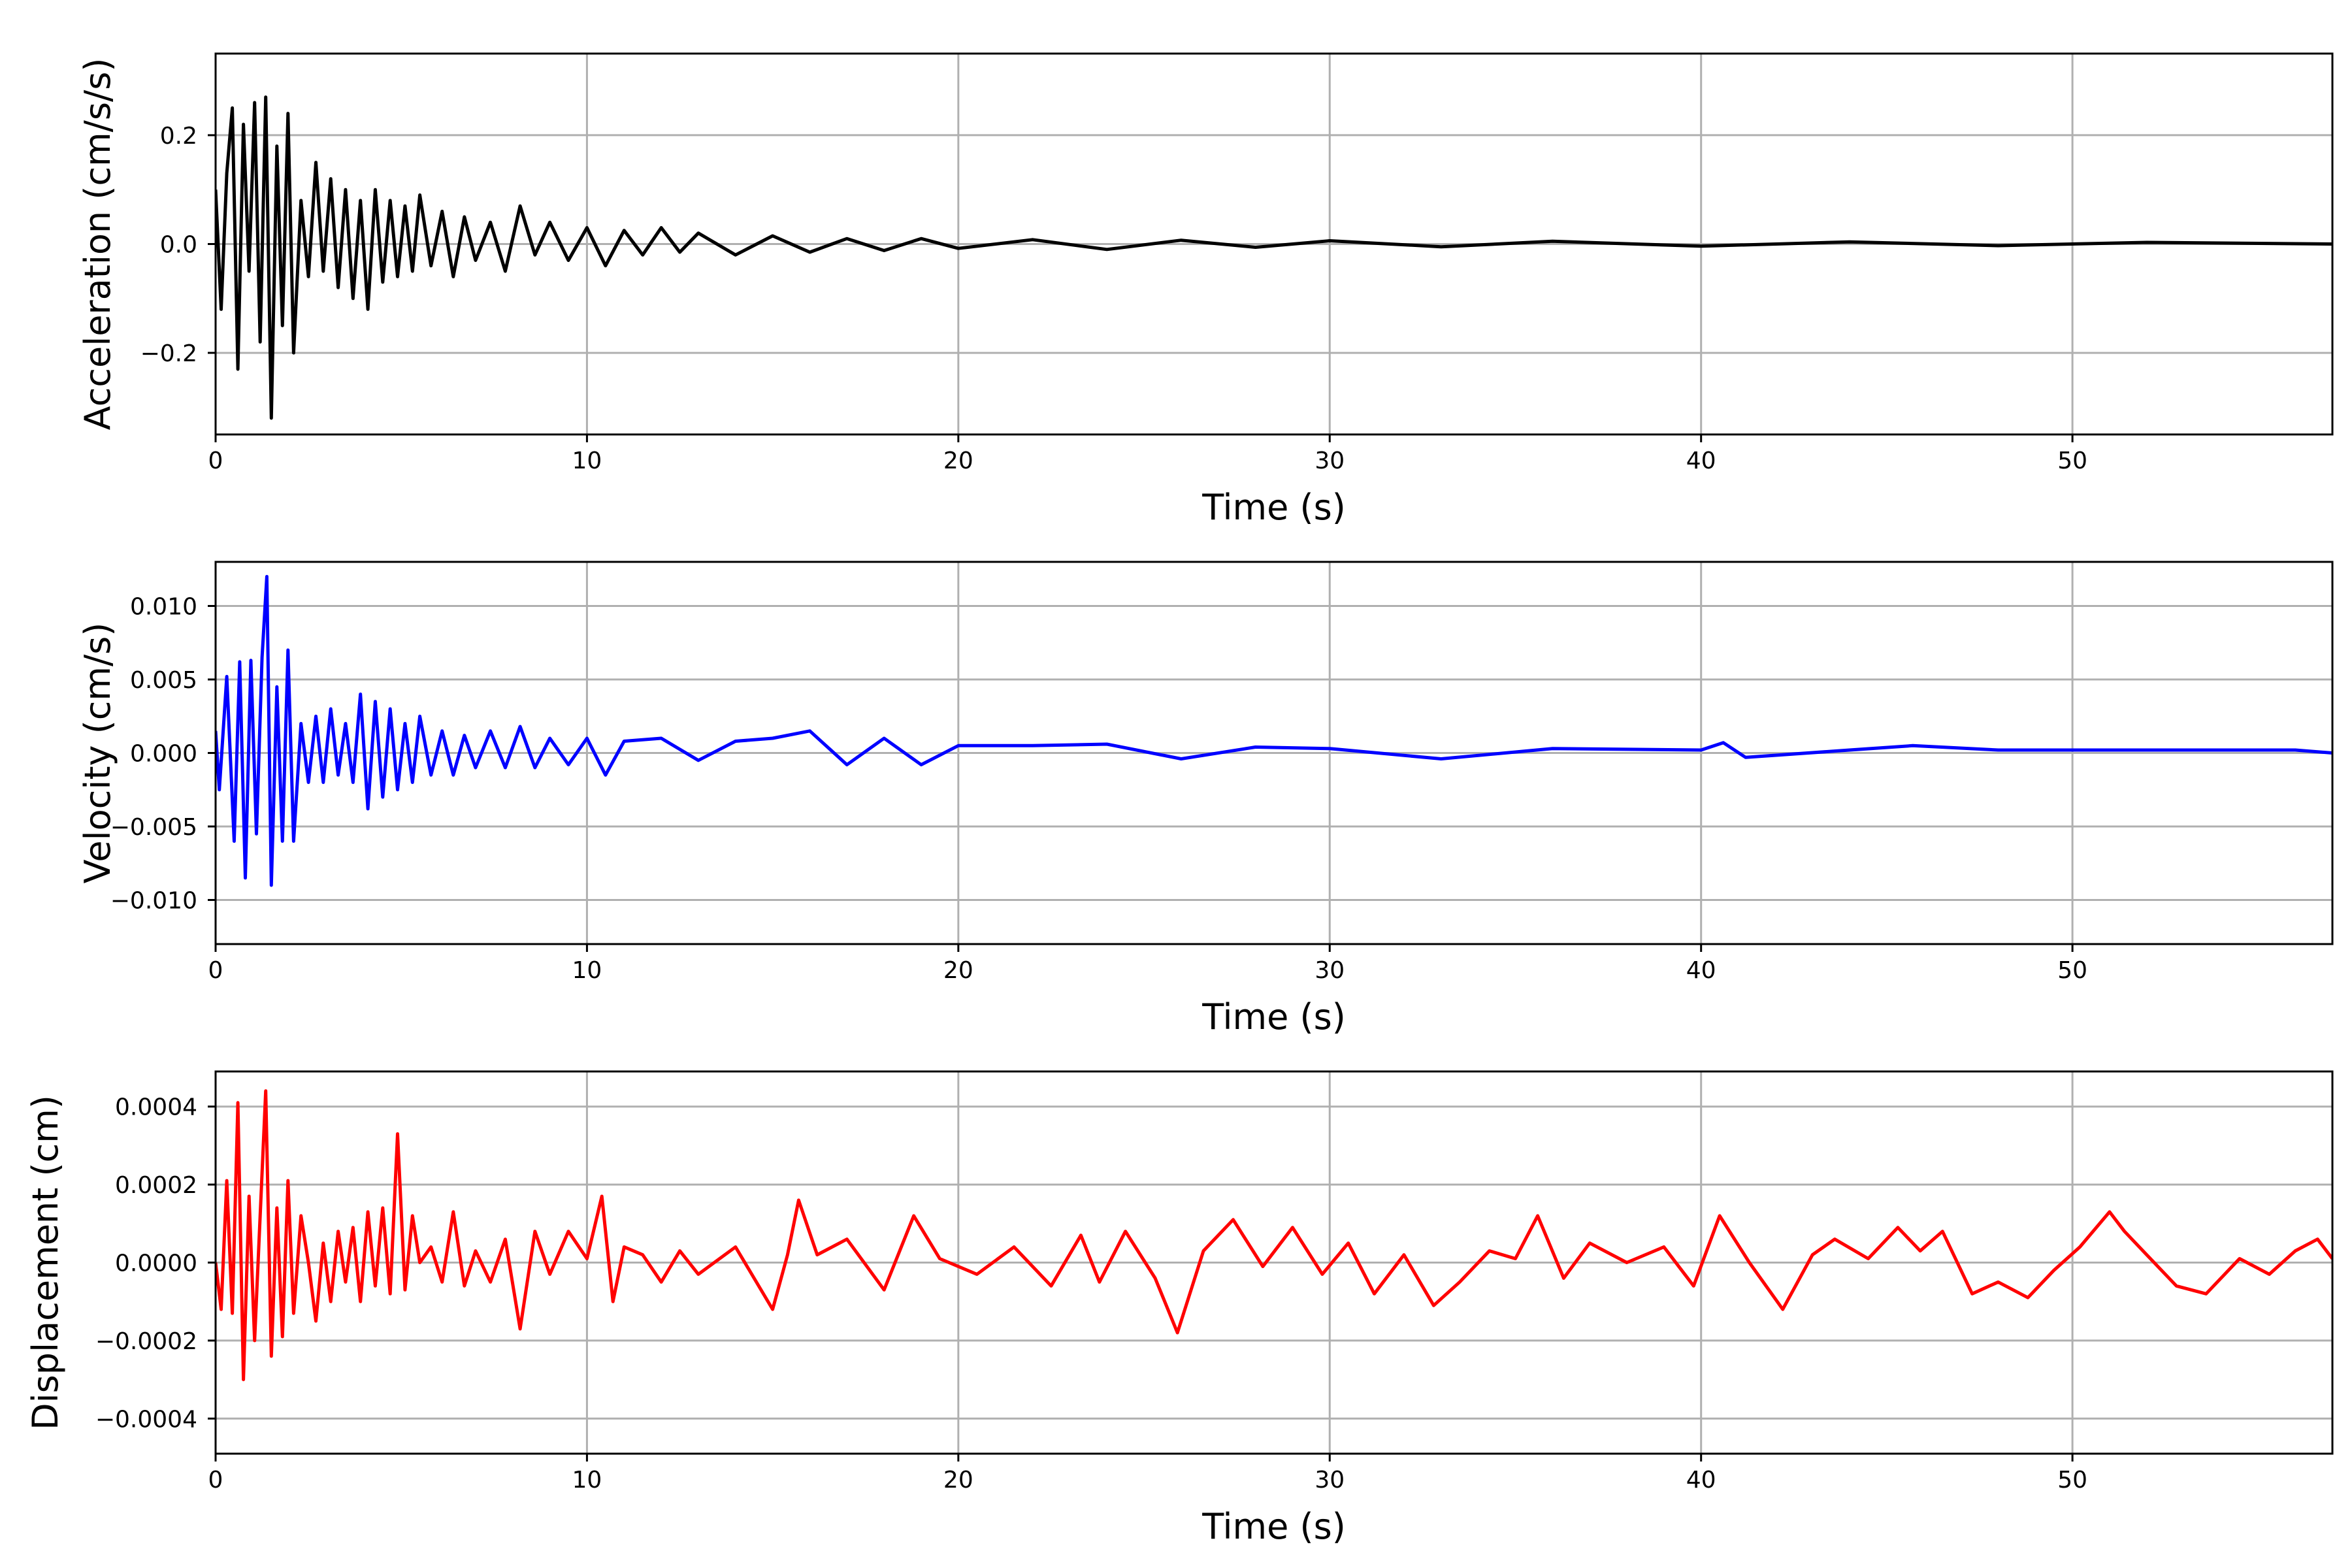 The height and width of the screenshot is (1568, 2352). I want to click on acceleration-xtick-label: 40, so click(1701, 461).